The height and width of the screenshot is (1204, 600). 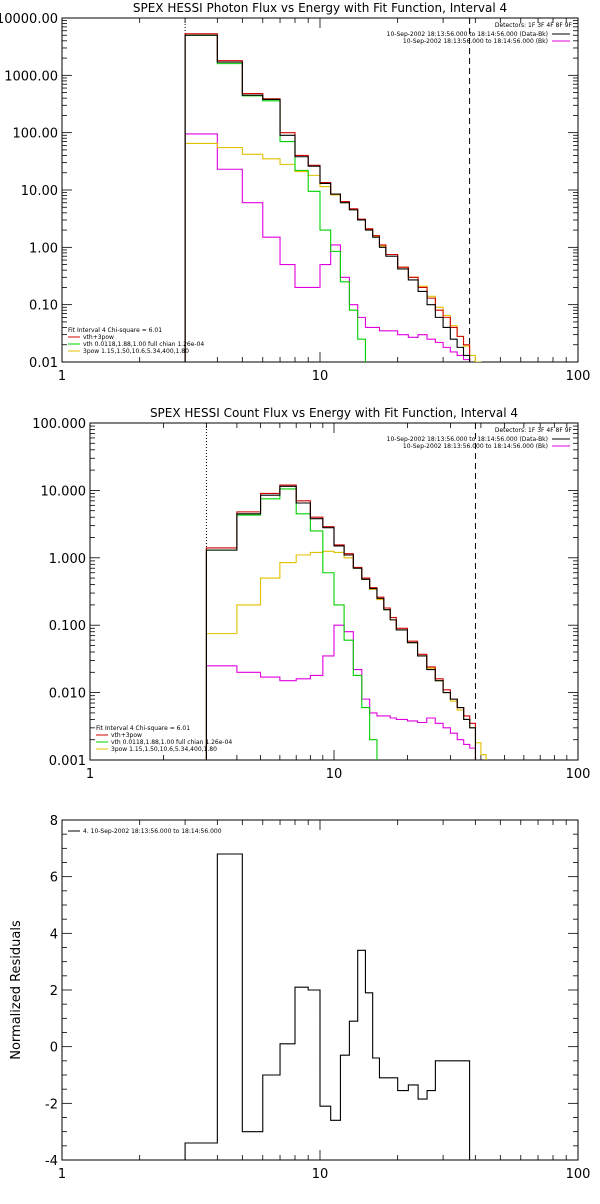 What do you see at coordinates (67, 559) in the screenshot?
I see `y-tick-label: 1.000` at bounding box center [67, 559].